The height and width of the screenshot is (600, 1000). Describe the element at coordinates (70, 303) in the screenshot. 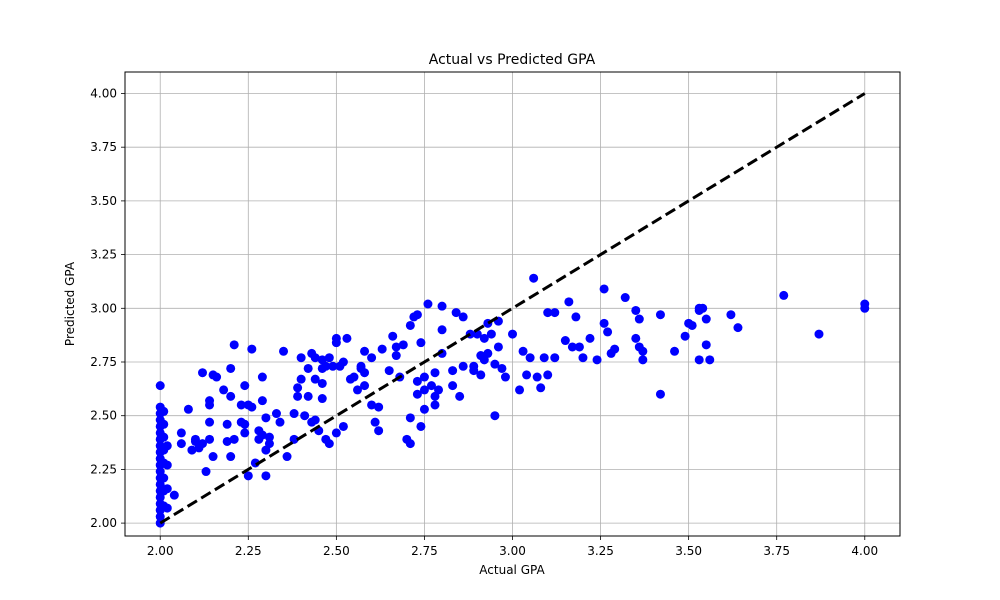

I see `y-axis-title: Predicted GPA` at that location.